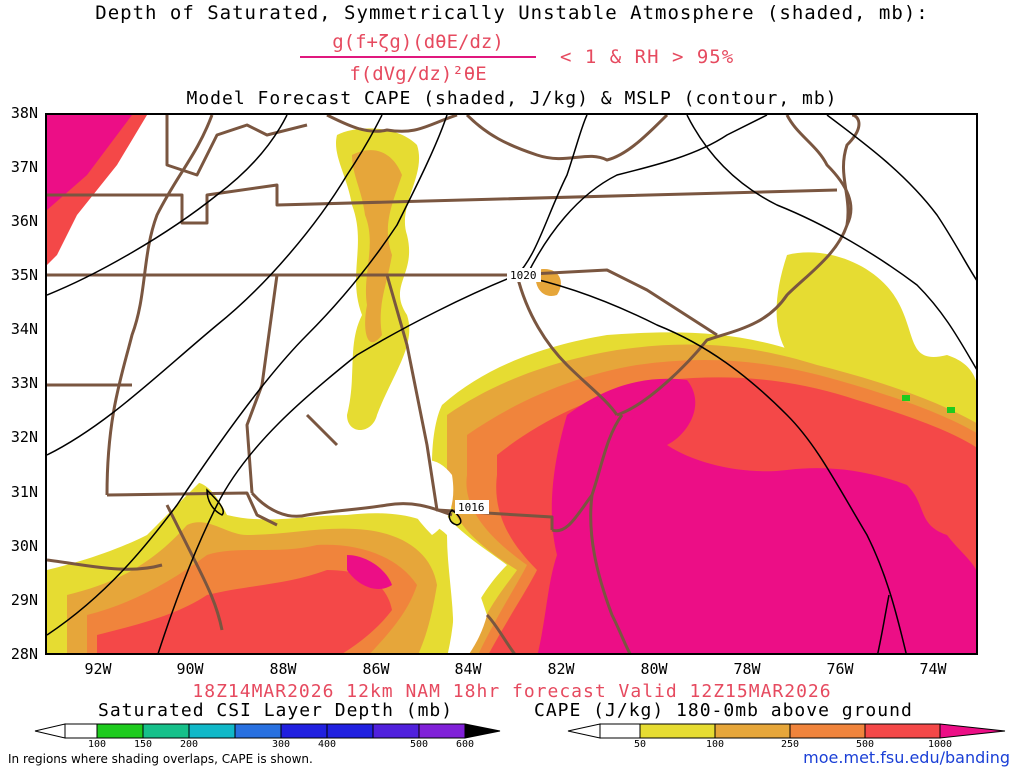 This screenshot has height=768, width=1024. Describe the element at coordinates (647, 57) in the screenshot. I see `formula-condition: < 1 & RH > 95%` at that location.